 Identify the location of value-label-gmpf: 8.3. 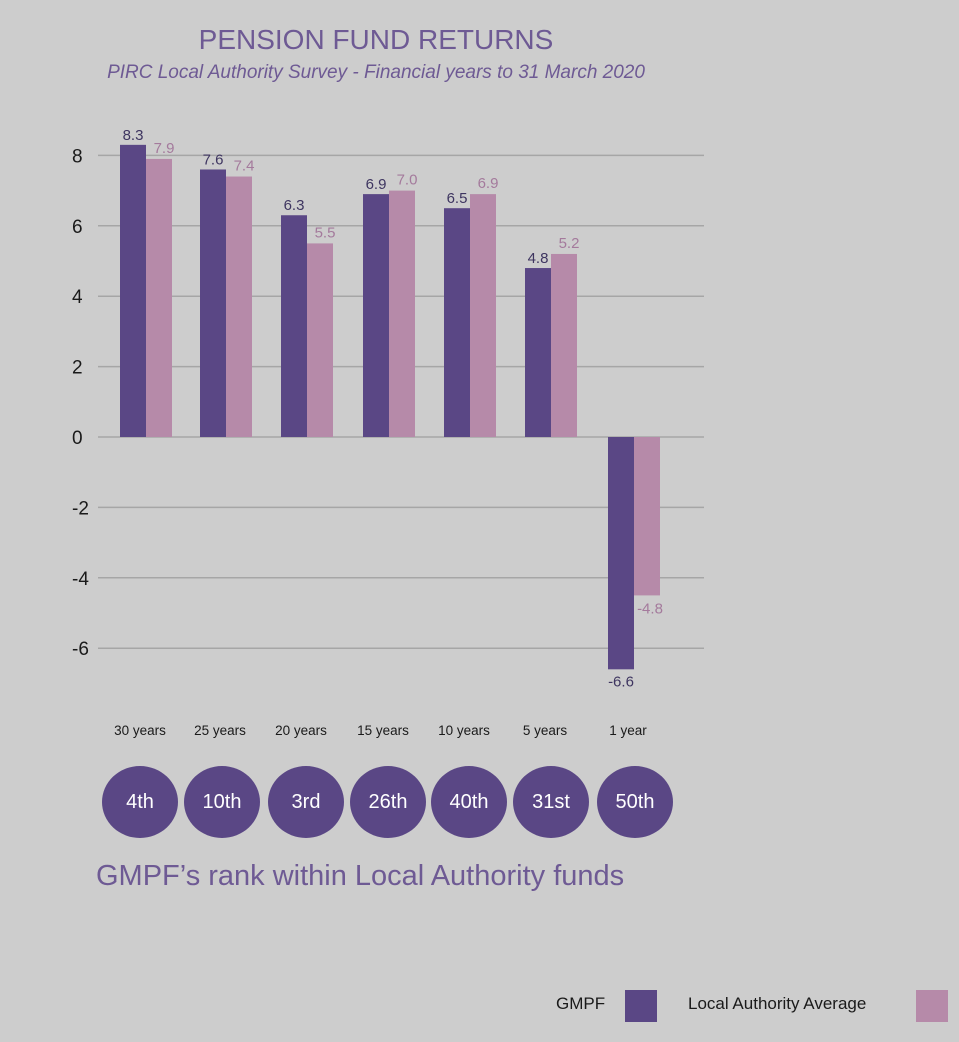
(133, 135).